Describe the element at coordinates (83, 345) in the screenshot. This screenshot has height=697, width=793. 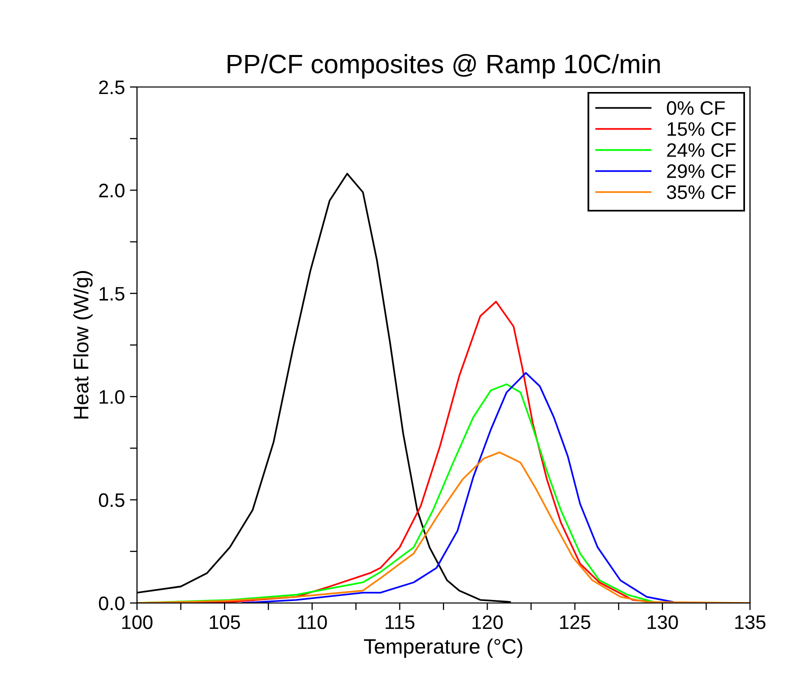
I see `y-axis-title: Heat Flow (W/g)` at that location.